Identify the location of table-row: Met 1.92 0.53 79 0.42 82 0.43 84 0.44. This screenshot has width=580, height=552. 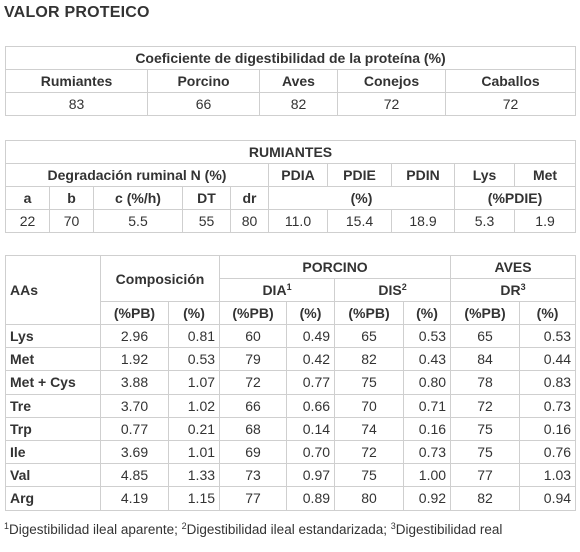
(291, 359).